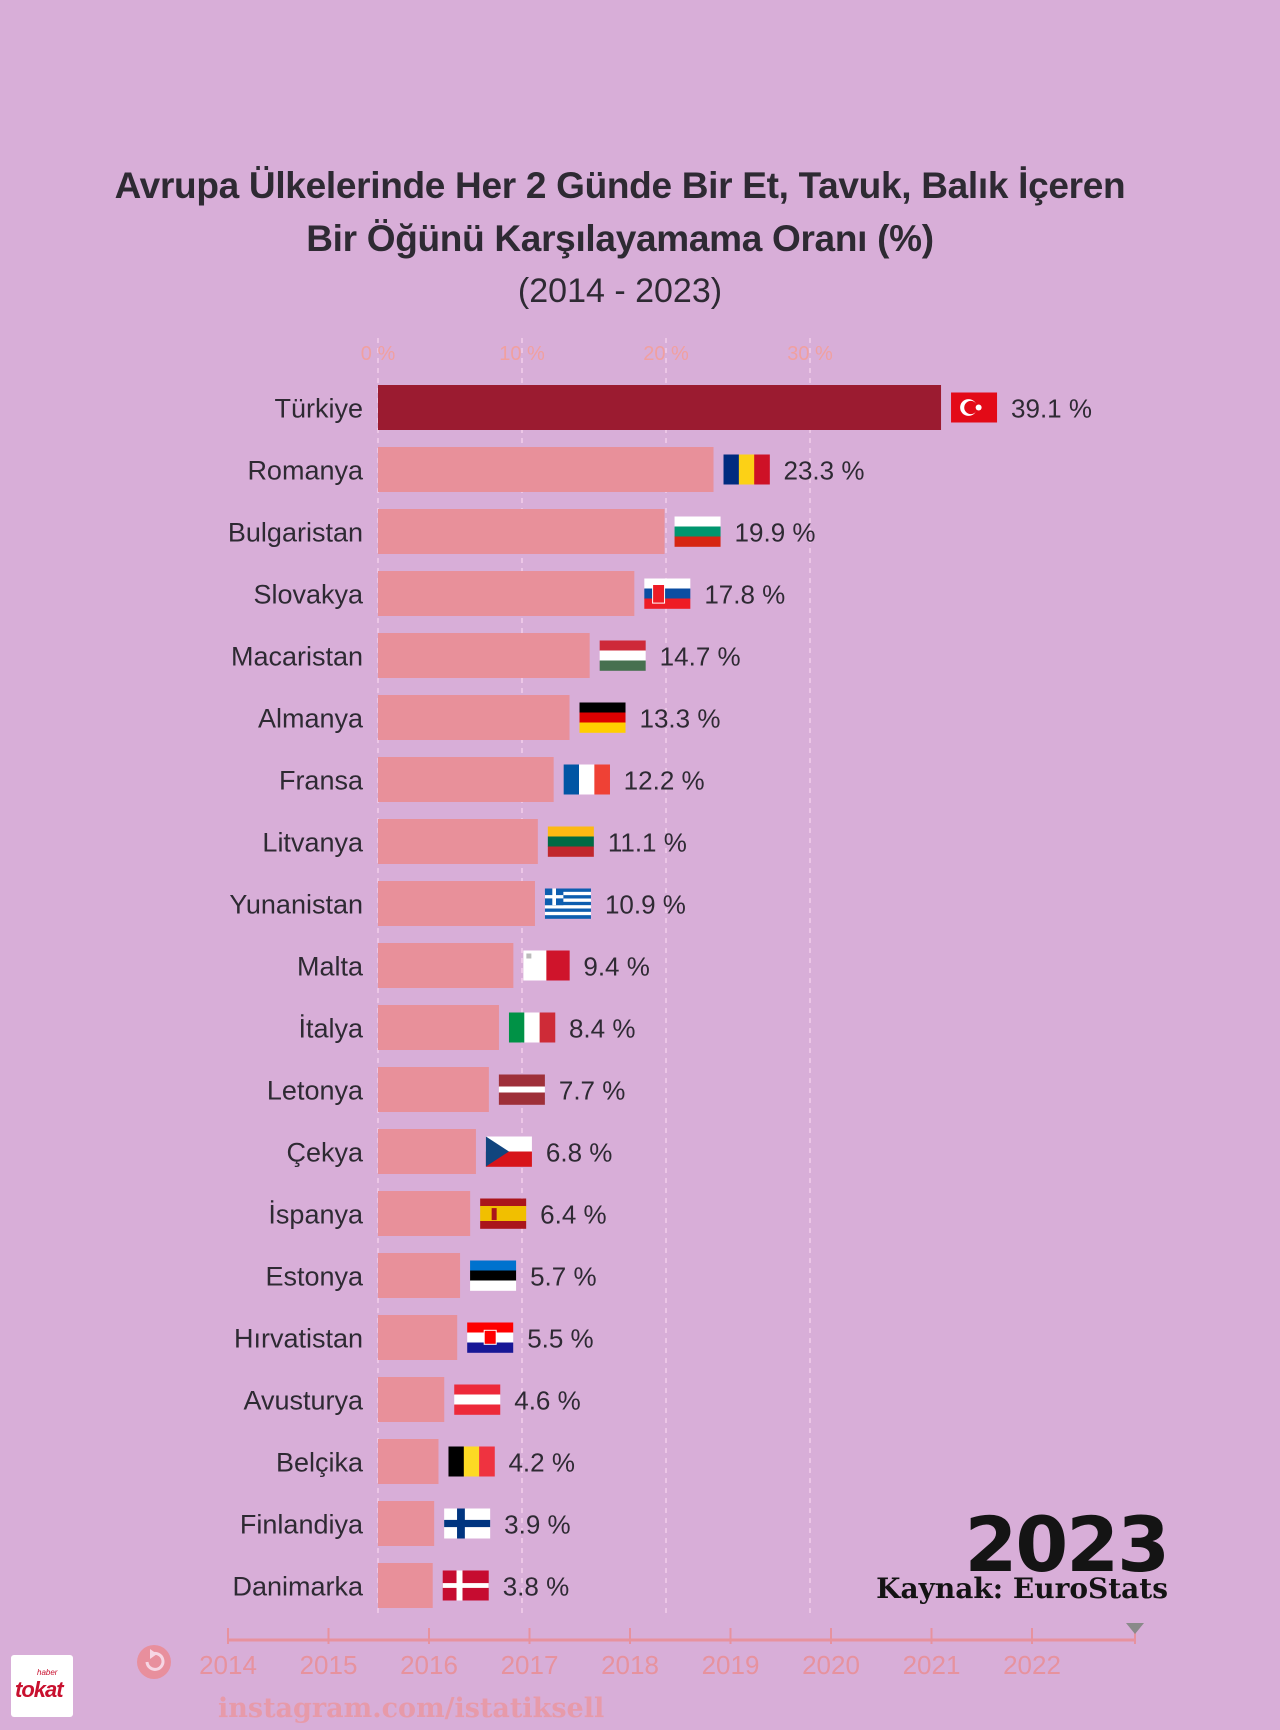  I want to click on austria-flag, so click(477, 1399).